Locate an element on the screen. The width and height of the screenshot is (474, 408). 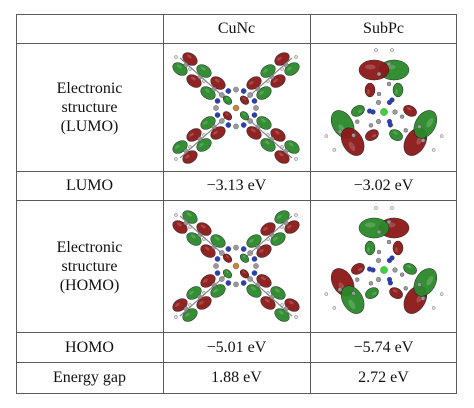
header-cell-subpc: SubPc is located at coordinates (383, 28).